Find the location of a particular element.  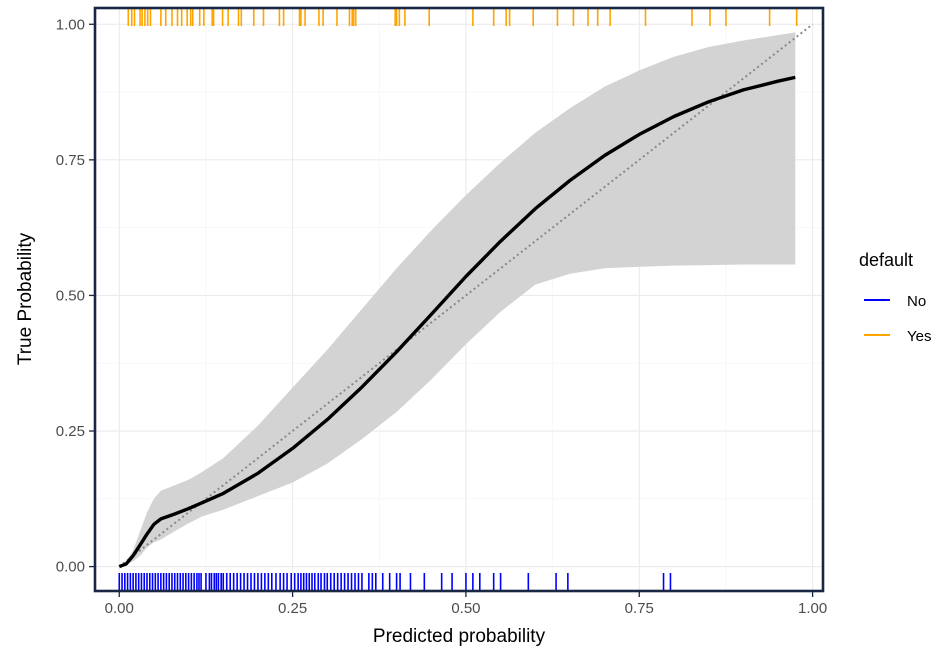

legend: default No Yes is located at coordinates (895, 297).